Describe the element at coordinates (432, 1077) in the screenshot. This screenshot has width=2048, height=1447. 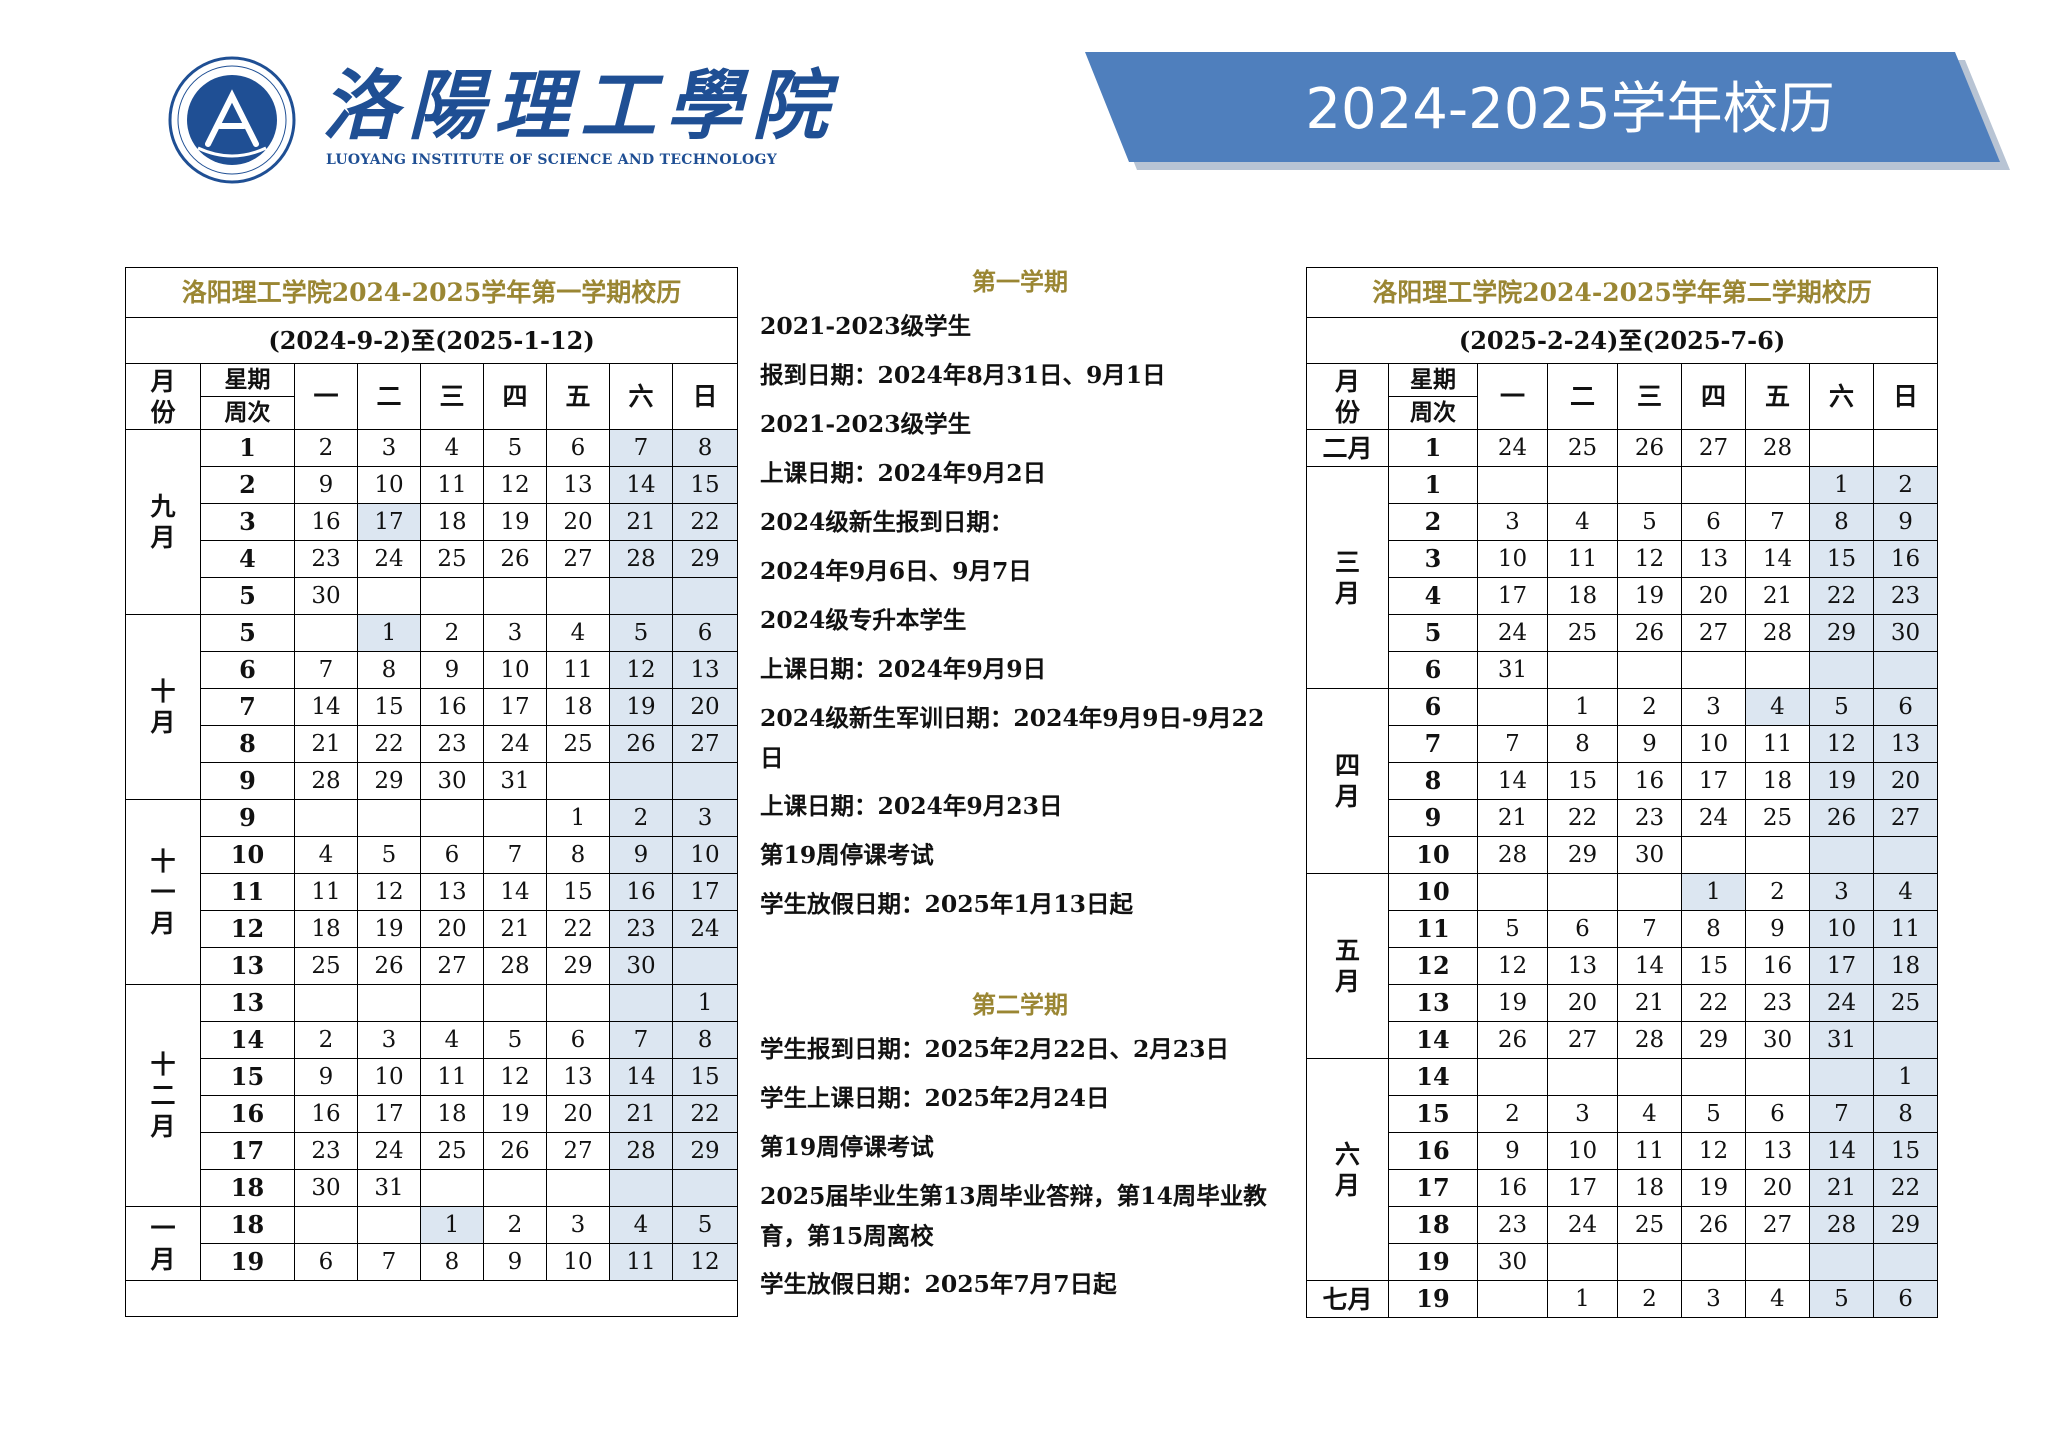
I see `week-row: 15 9 10 11 12 13 14 15` at that location.